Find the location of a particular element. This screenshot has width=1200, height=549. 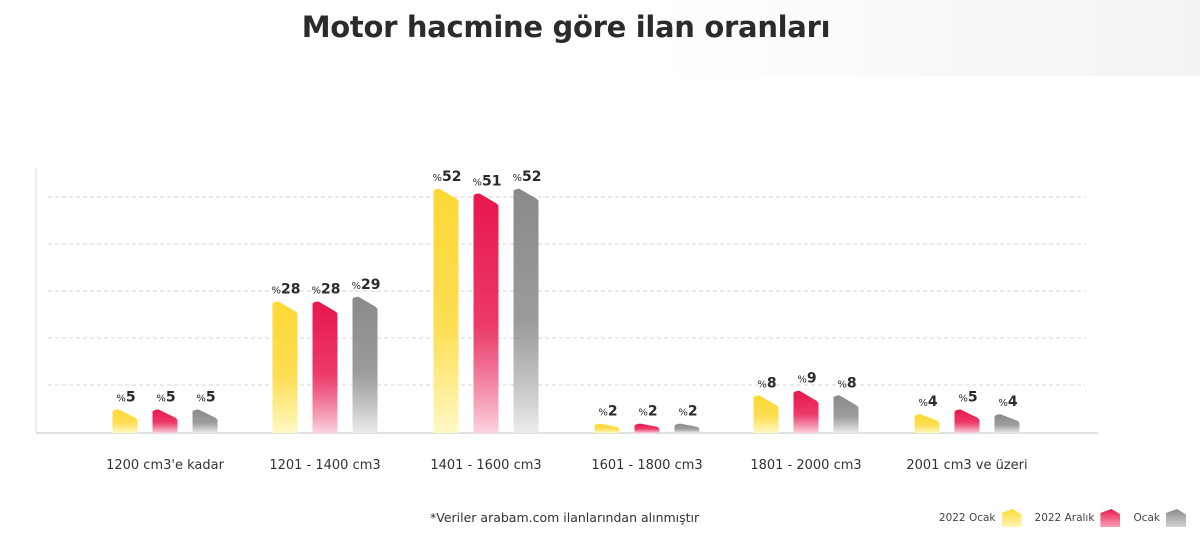

legend-item-2022-aralik: 2022 Aralık is located at coordinates (1078, 518).